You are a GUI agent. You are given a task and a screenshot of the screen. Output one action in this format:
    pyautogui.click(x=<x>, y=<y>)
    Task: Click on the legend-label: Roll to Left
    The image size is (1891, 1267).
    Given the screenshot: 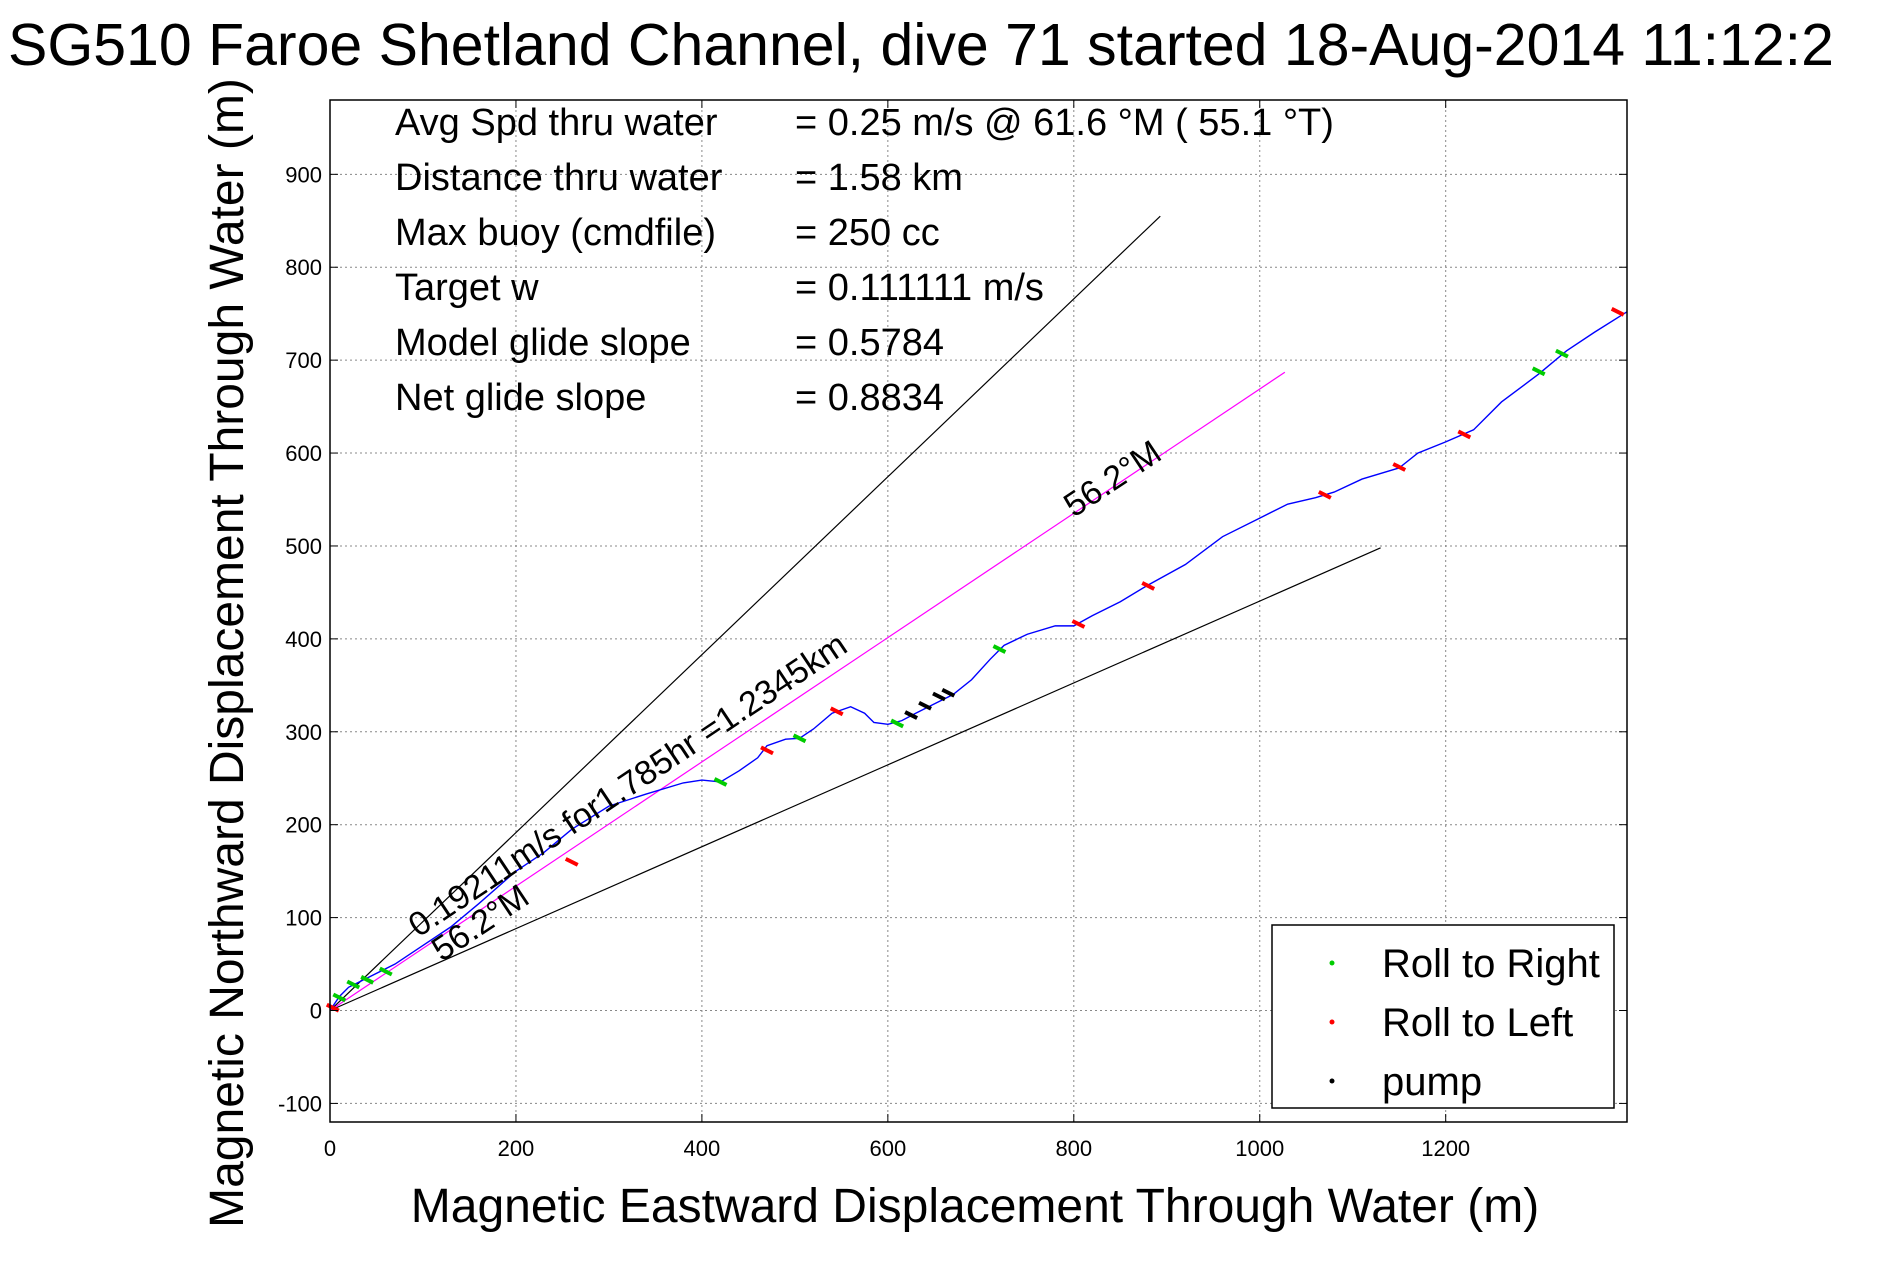 What is the action you would take?
    pyautogui.click(x=1477, y=1023)
    